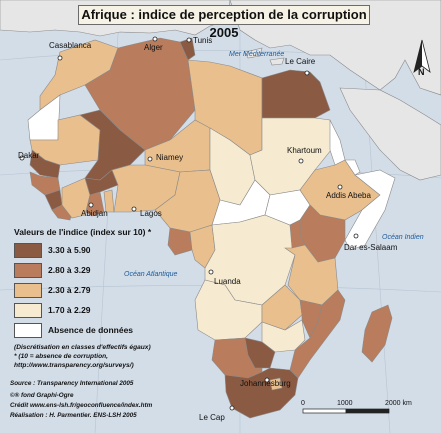 This screenshot has width=441, height=433. Describe the element at coordinates (403, 237) in the screenshot. I see `sea-label-indian: Océan Indien` at that location.